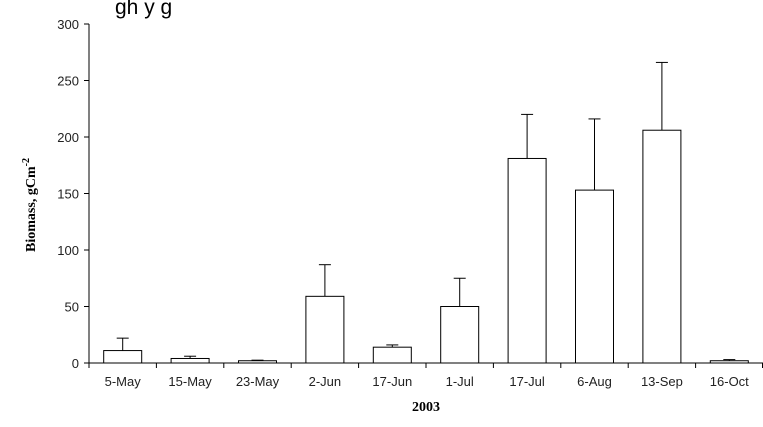 This screenshot has height=427, width=763. I want to click on y-axis-title-text: Biomass, gCm, so click(31, 209).